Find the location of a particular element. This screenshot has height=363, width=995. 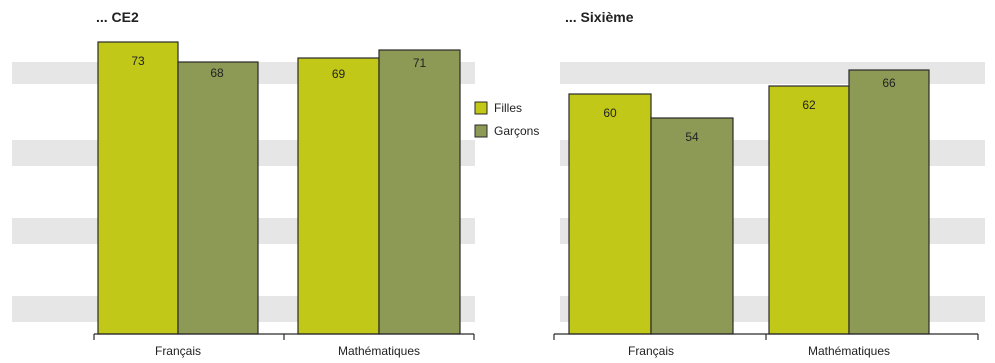

category-label-2-1: Français is located at coordinates (651, 351).